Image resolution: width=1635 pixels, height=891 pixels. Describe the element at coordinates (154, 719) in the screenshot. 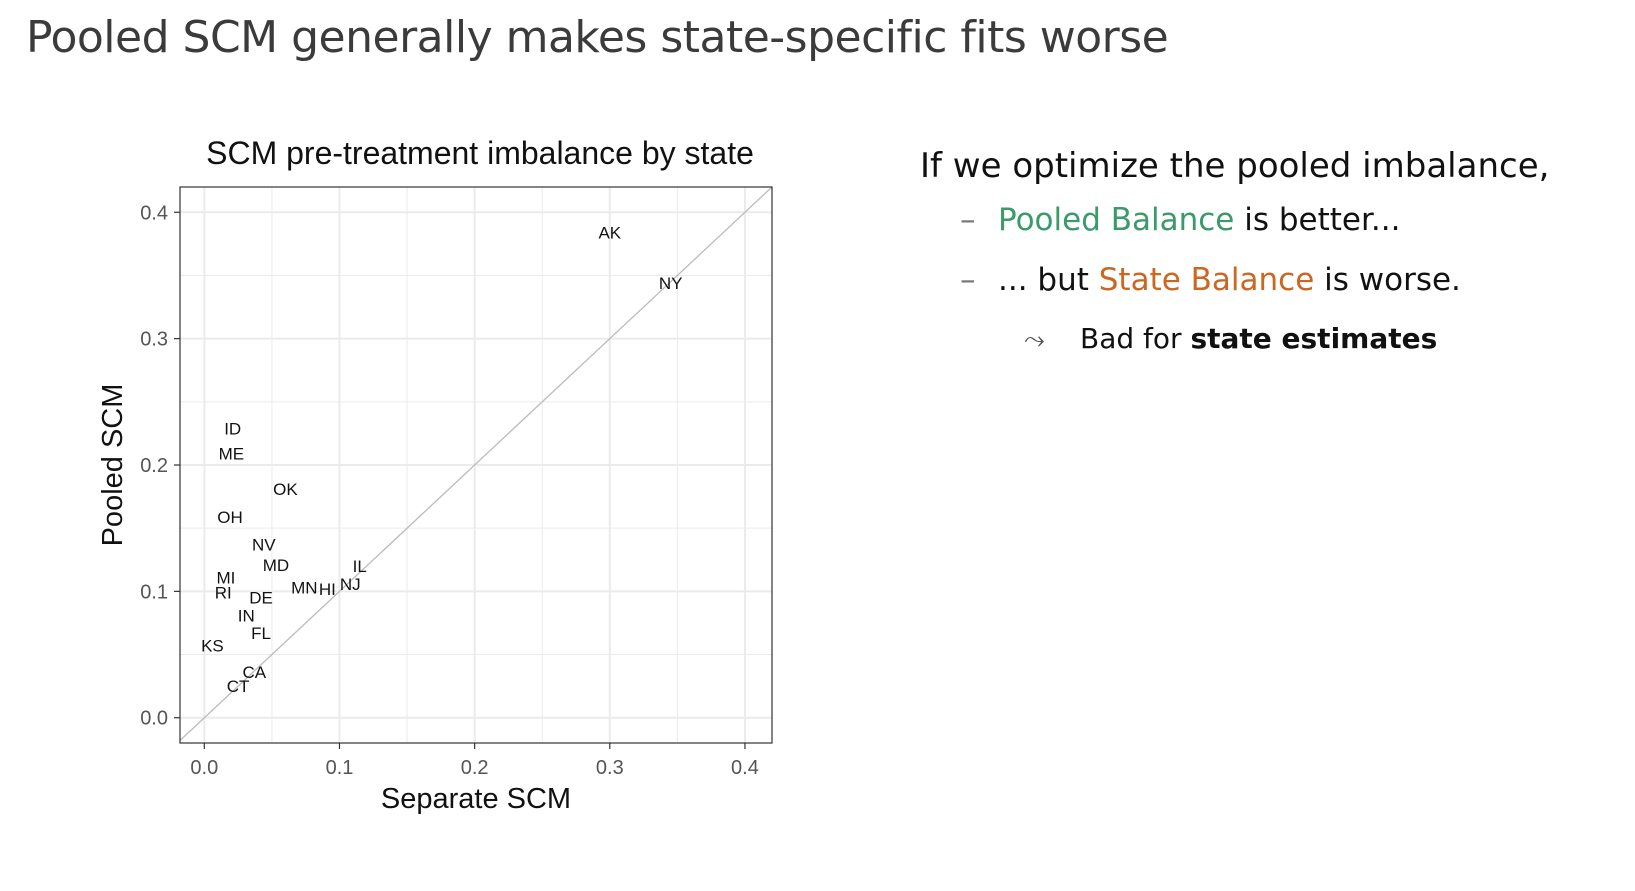

I see `y-tick-label: 0.0` at that location.